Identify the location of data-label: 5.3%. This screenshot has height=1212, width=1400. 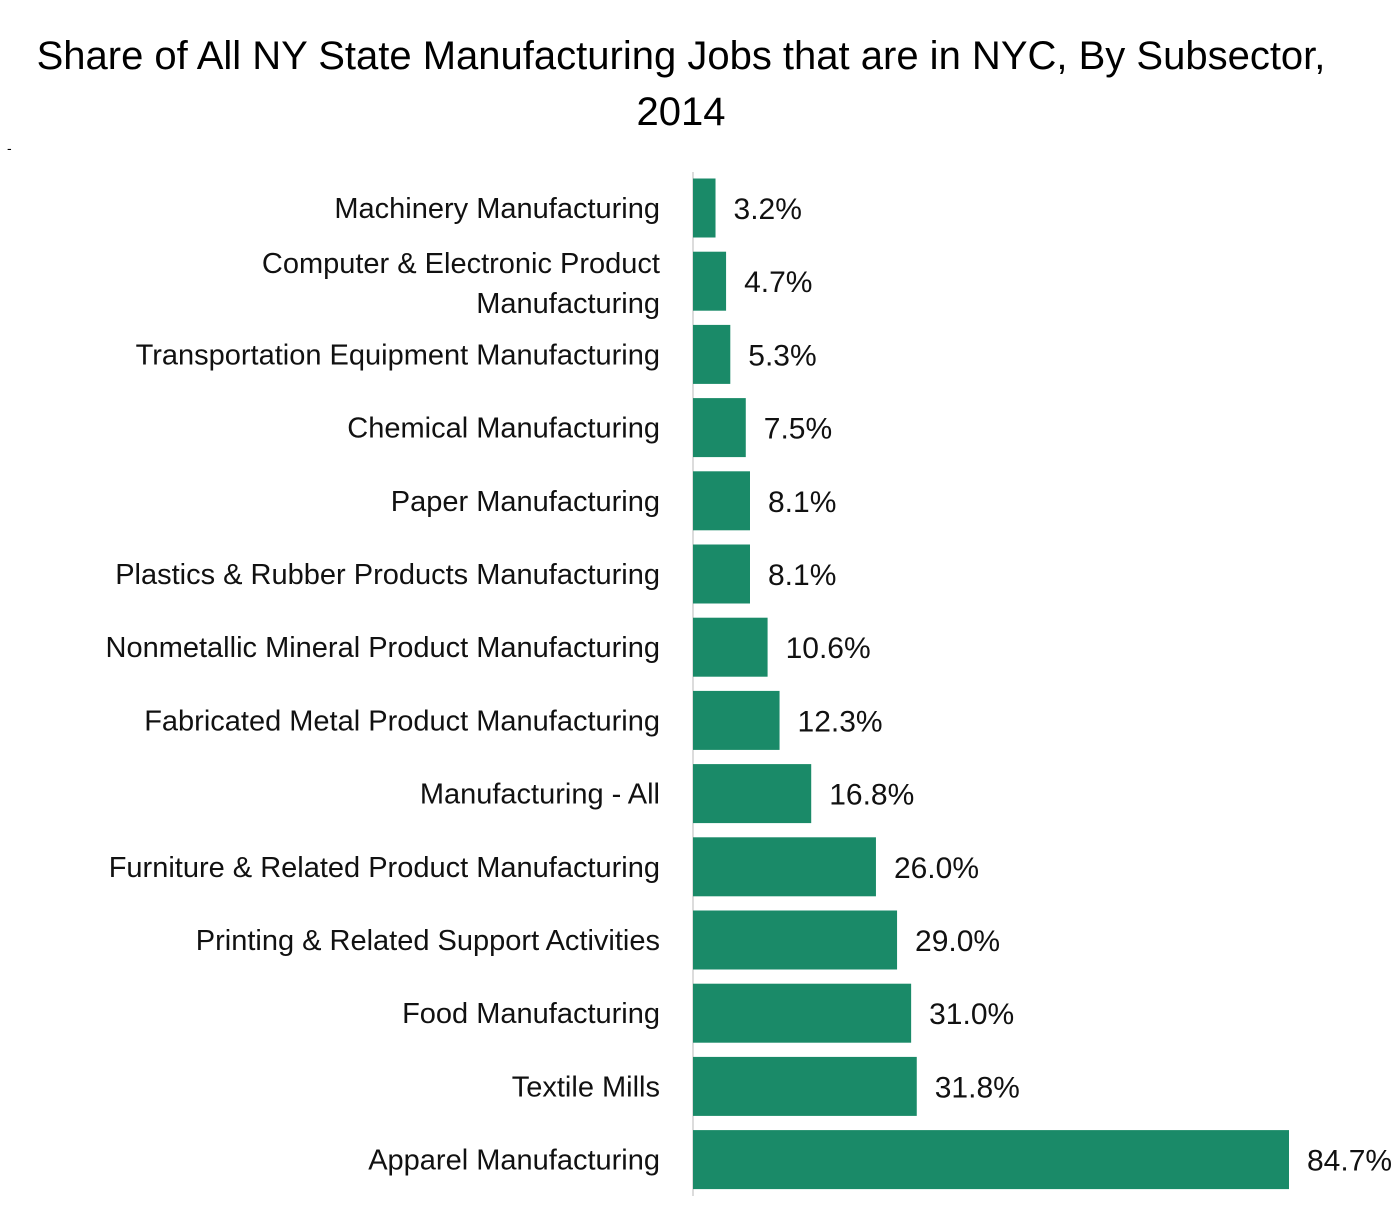
(782, 355).